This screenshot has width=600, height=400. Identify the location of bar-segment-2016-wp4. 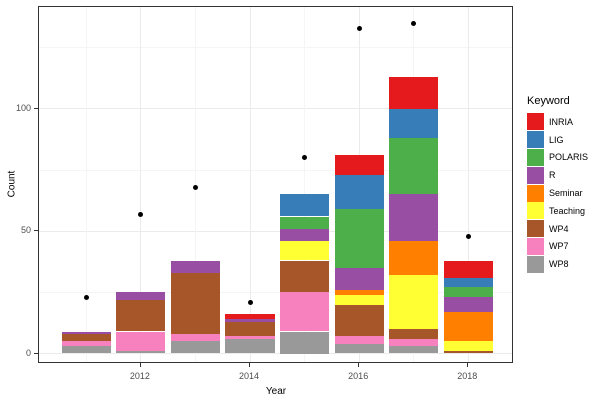
(359, 320).